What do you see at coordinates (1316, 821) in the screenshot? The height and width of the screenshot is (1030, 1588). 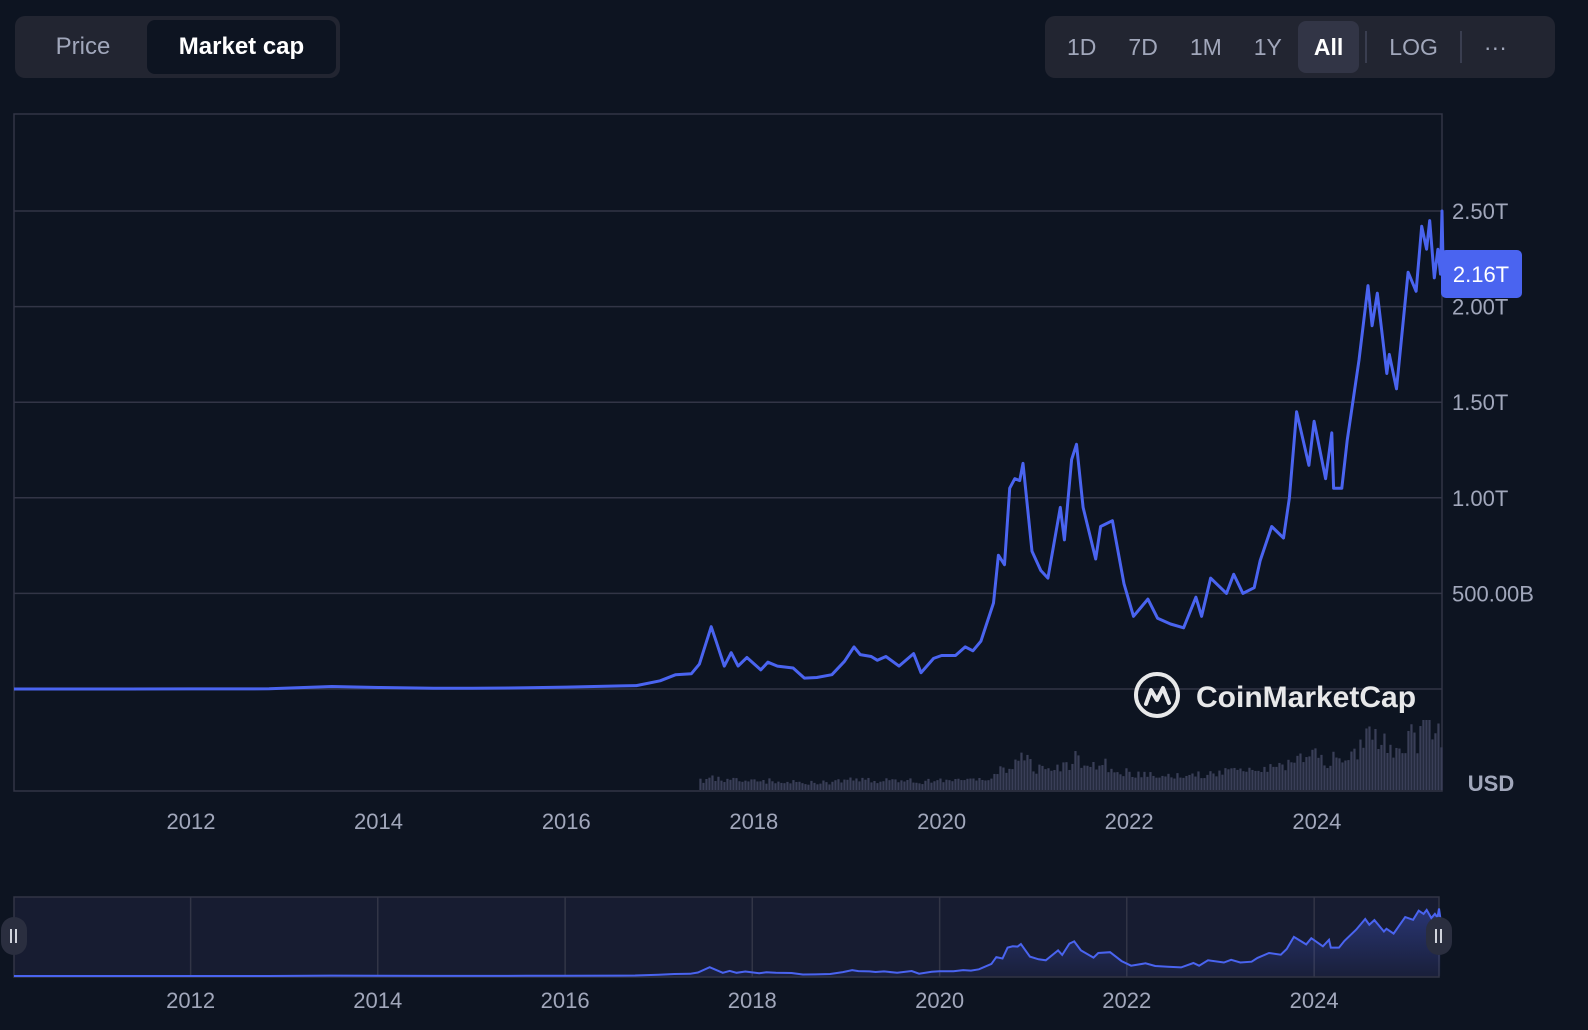 I see `x-tick-label: 2024` at bounding box center [1316, 821].